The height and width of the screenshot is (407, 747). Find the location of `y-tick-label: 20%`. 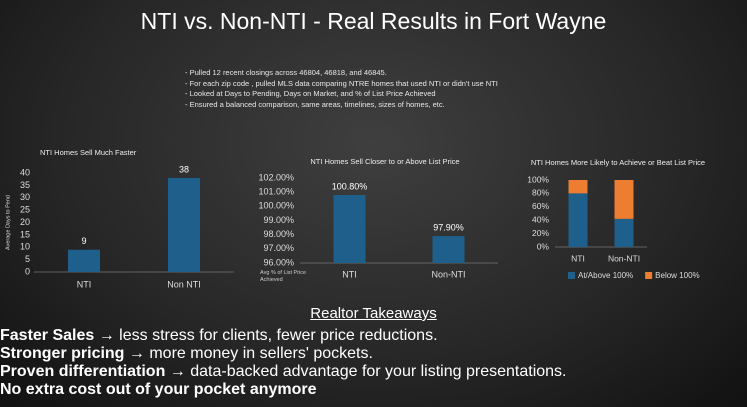

y-tick-label: 20% is located at coordinates (540, 233).